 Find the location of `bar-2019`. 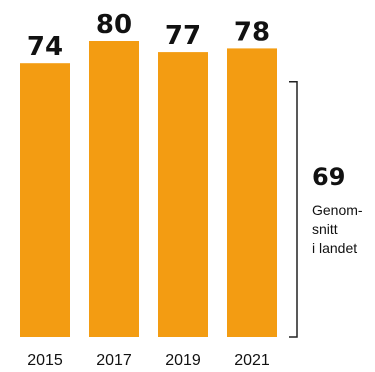

bar-2019 is located at coordinates (183, 194).